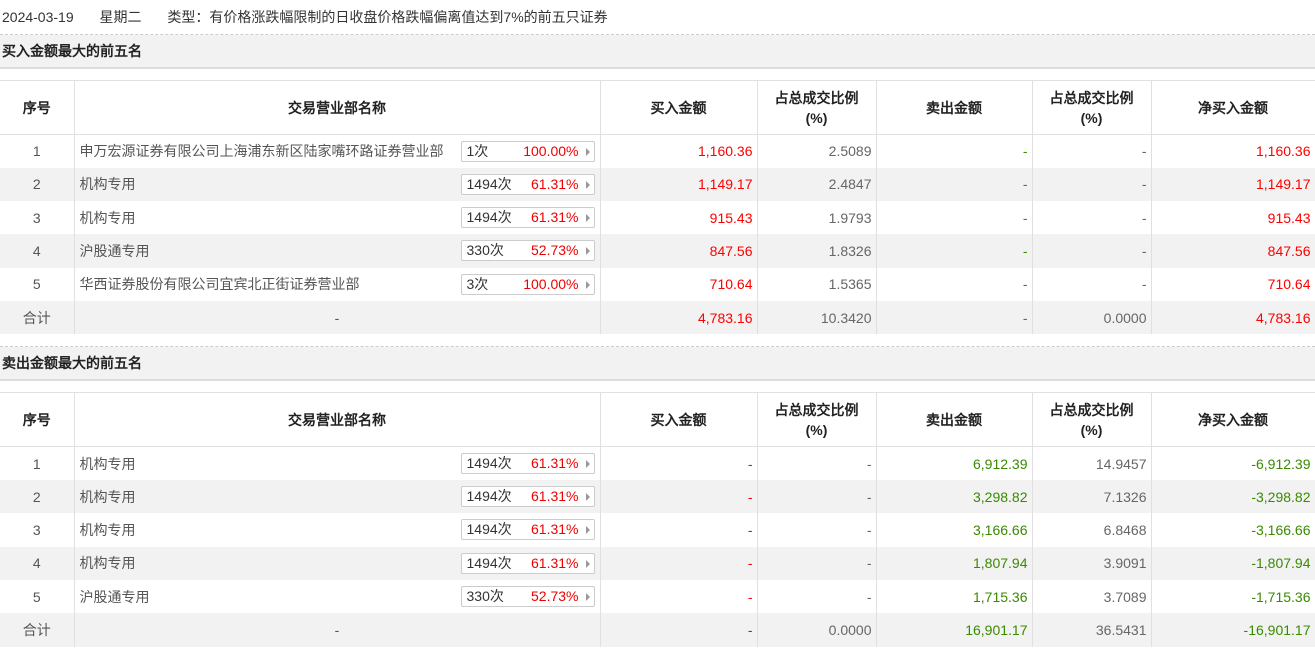  What do you see at coordinates (1092, 463) in the screenshot?
I see `sell-ratio: 14.9457` at bounding box center [1092, 463].